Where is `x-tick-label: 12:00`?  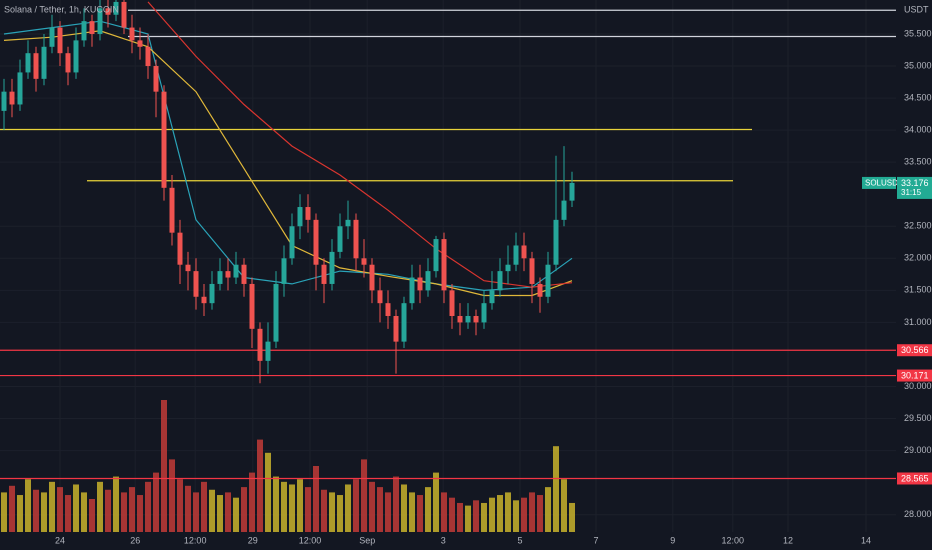
x-tick-label: 12:00 is located at coordinates (310, 540).